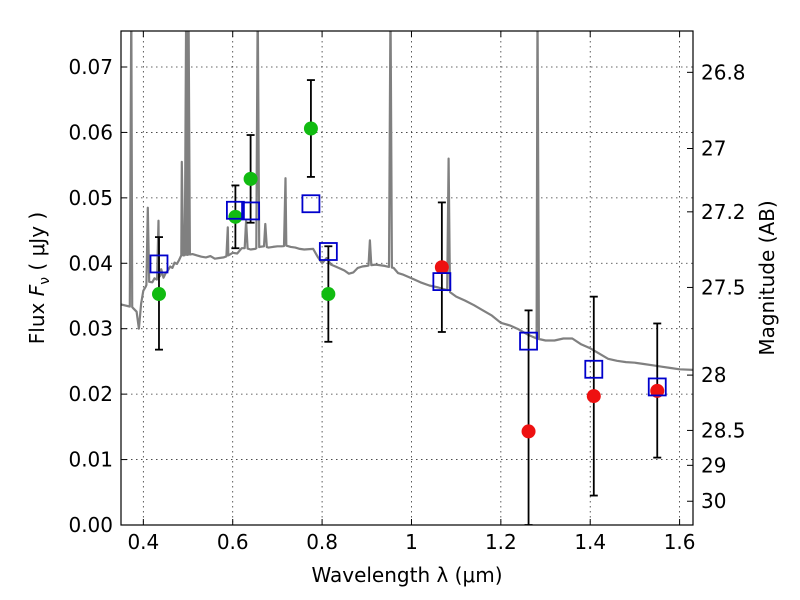 The image size is (800, 600). Describe the element at coordinates (723, 430) in the screenshot. I see `magnitude-tick-label: 28.5` at that location.